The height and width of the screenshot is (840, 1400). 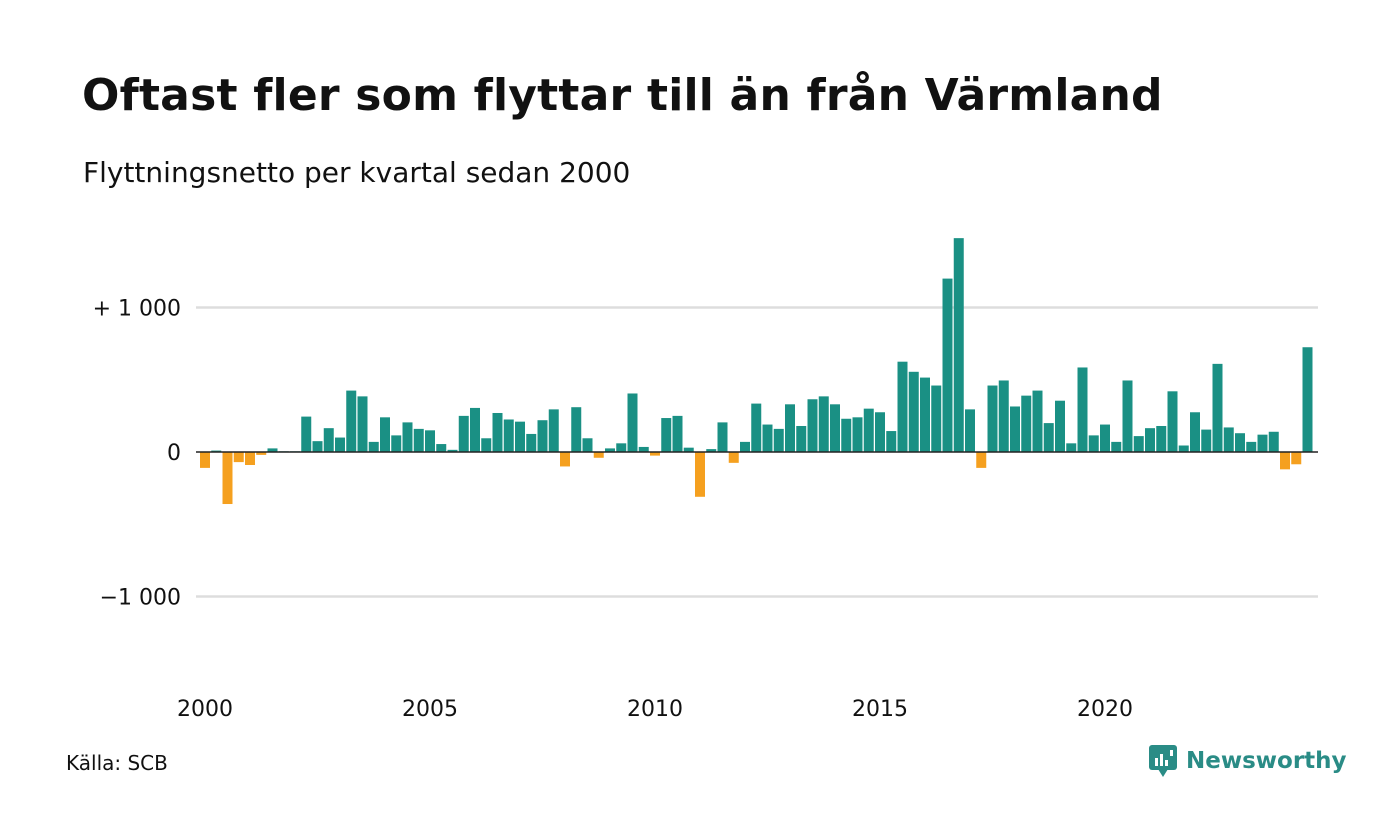 I want to click on newsworthy-logo-icon, so click(x=1163, y=761).